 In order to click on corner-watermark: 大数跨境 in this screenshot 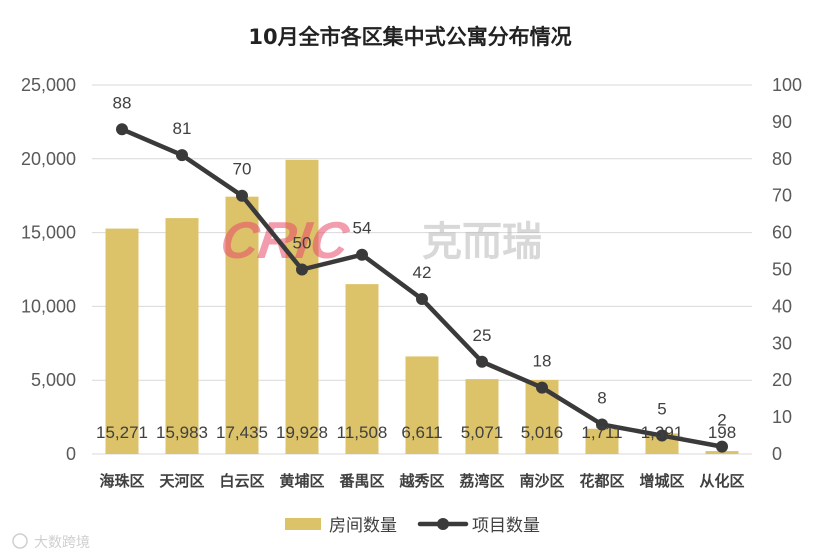, I will do `click(51, 542)`.